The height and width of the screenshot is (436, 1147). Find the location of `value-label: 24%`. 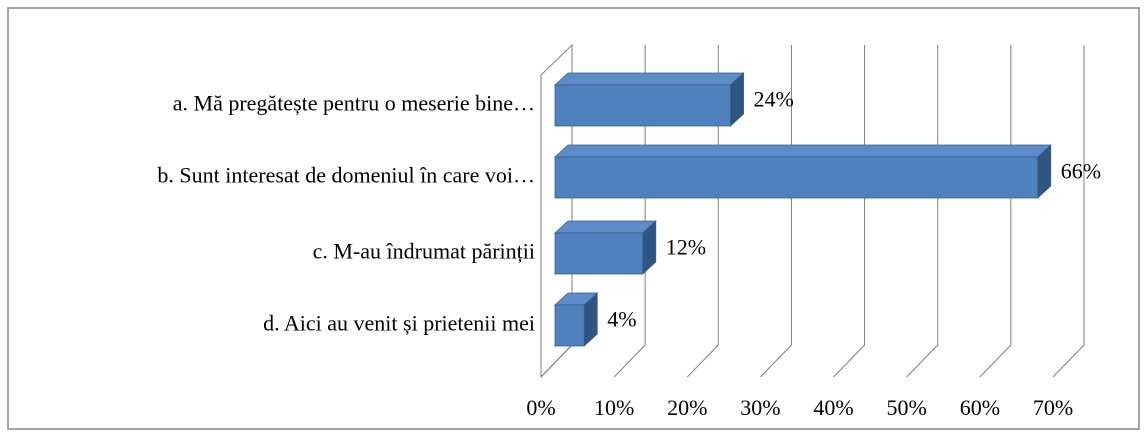

value-label: 24% is located at coordinates (774, 99).